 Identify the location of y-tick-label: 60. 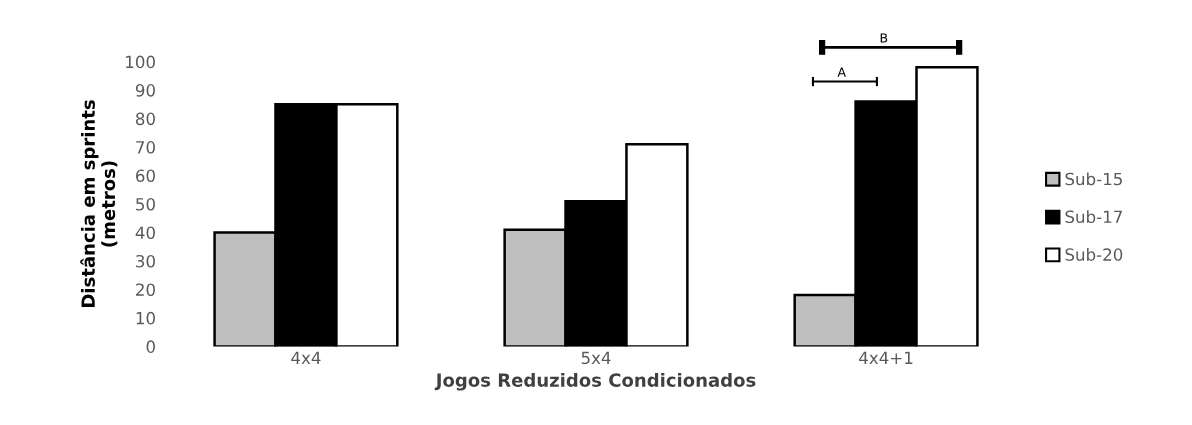
(145, 176).